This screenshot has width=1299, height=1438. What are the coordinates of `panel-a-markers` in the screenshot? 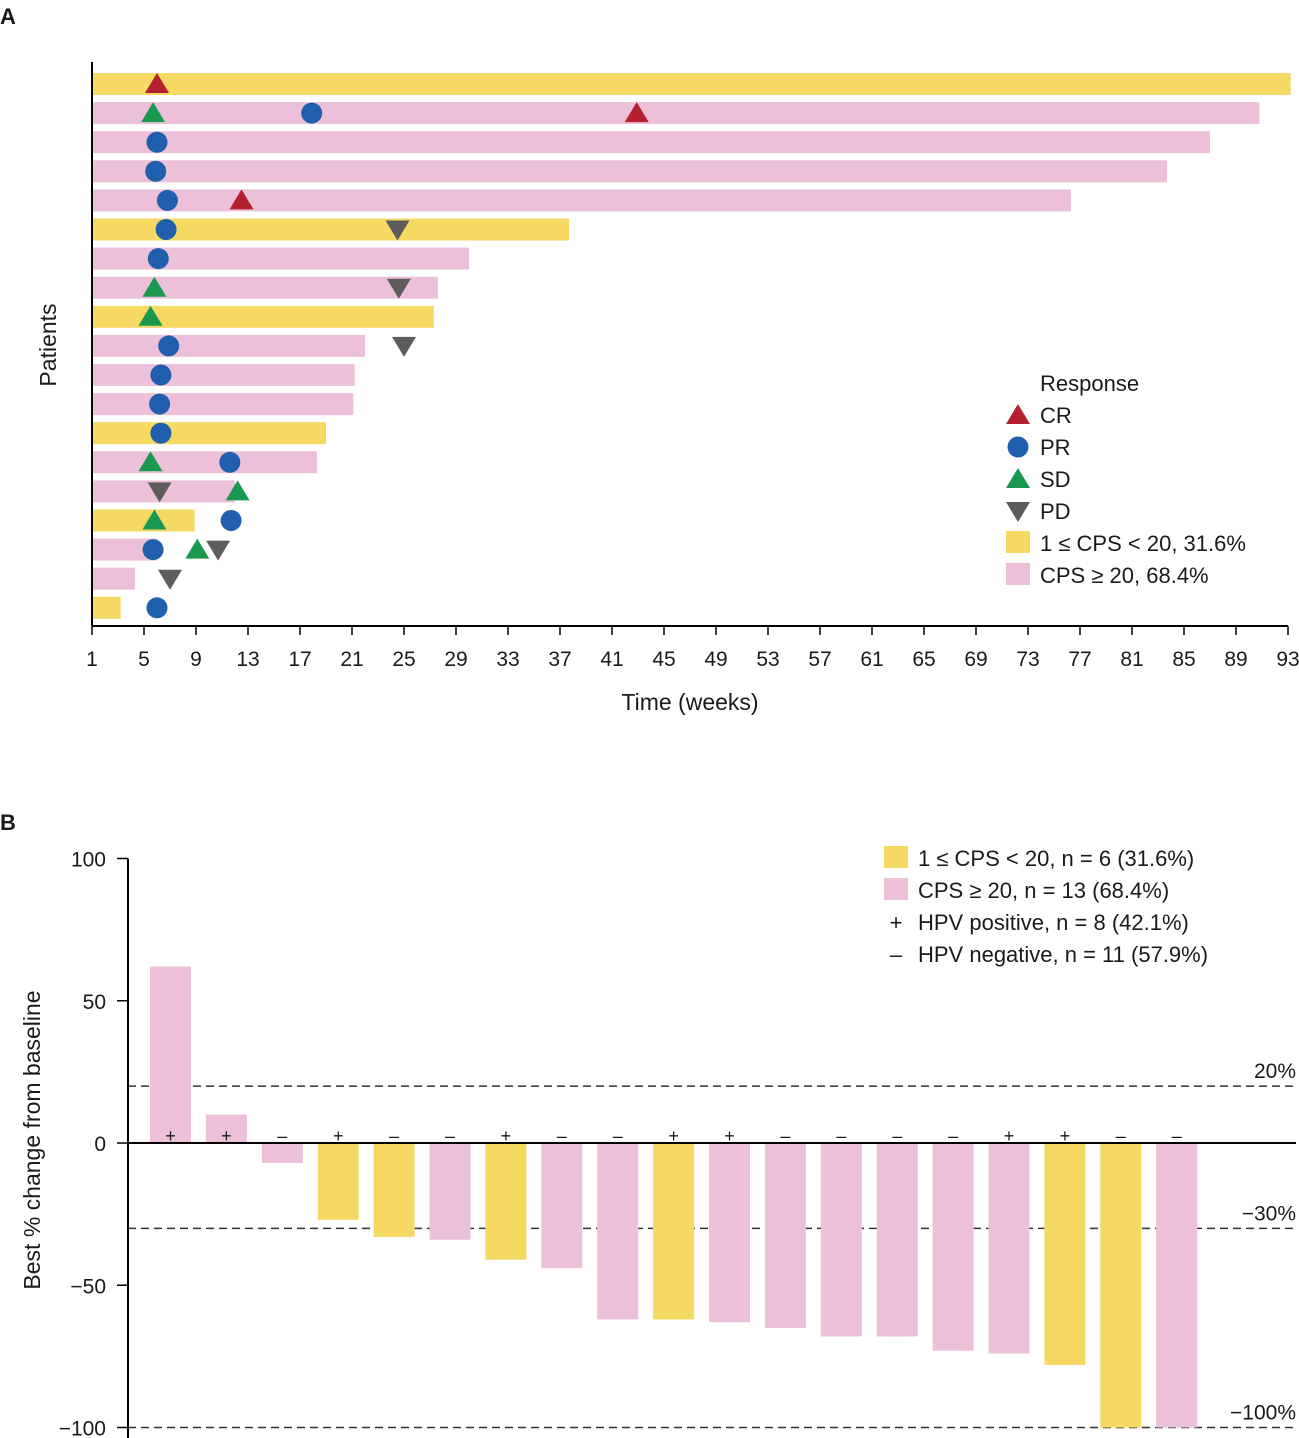 It's located at (393, 346).